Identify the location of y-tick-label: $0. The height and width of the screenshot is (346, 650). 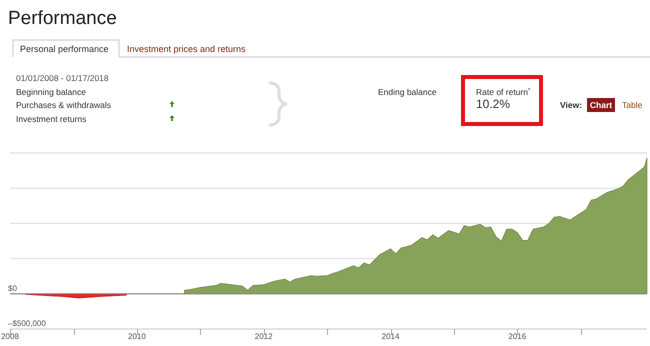
(13, 288).